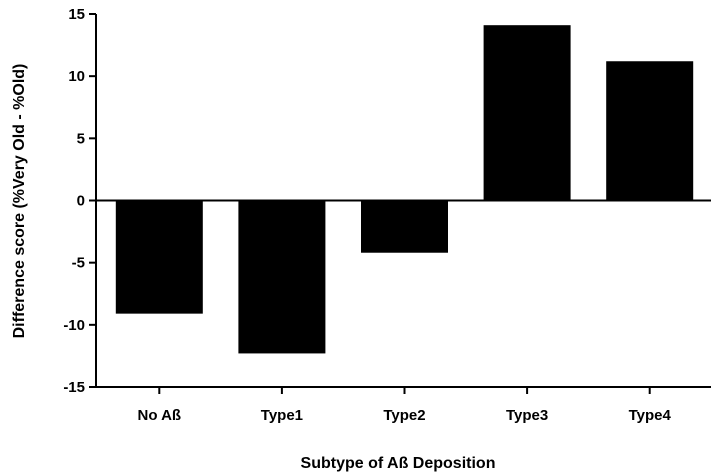 The image size is (722, 472). I want to click on y-tick-label: 10, so click(76, 76).